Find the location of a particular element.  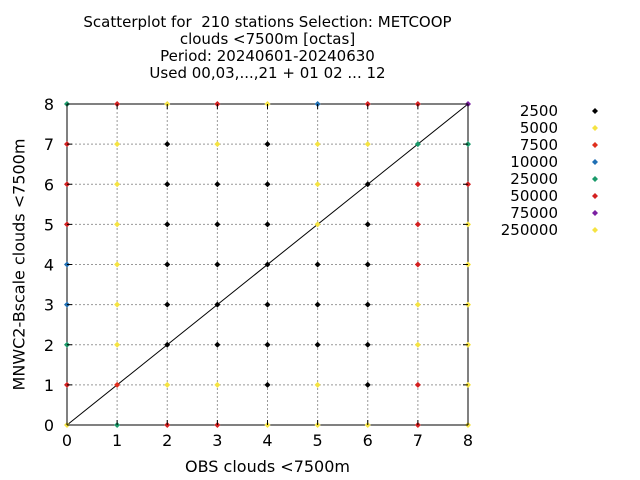

y-tick-label: 2 is located at coordinates (49, 345).